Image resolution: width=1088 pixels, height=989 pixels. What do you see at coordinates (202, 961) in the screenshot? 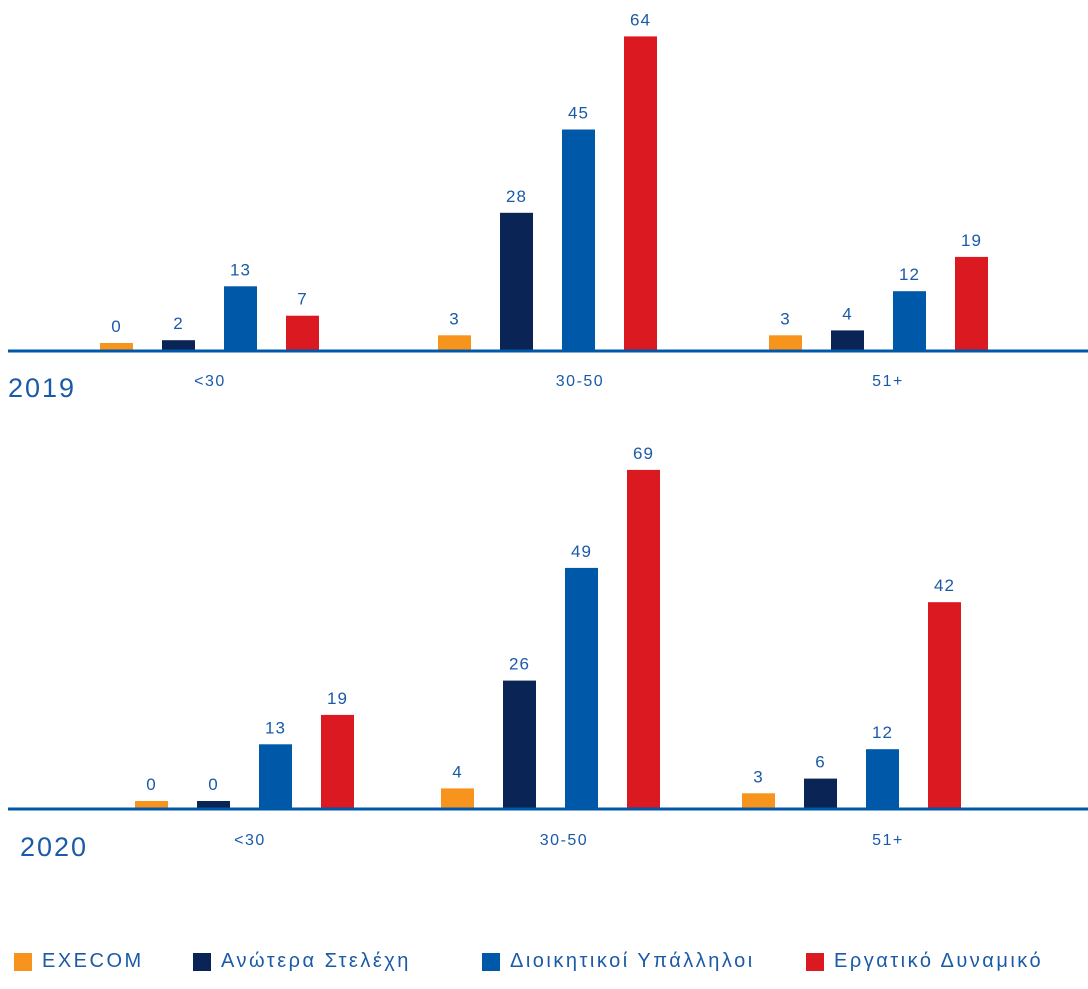
I see `legend-swatch-senior` at bounding box center [202, 961].